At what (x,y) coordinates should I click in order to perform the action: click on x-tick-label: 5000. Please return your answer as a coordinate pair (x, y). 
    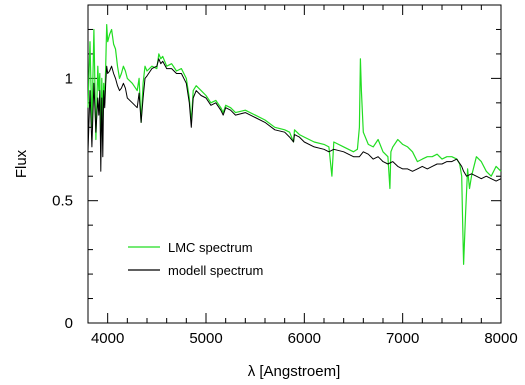
    Looking at the image, I should click on (205, 338).